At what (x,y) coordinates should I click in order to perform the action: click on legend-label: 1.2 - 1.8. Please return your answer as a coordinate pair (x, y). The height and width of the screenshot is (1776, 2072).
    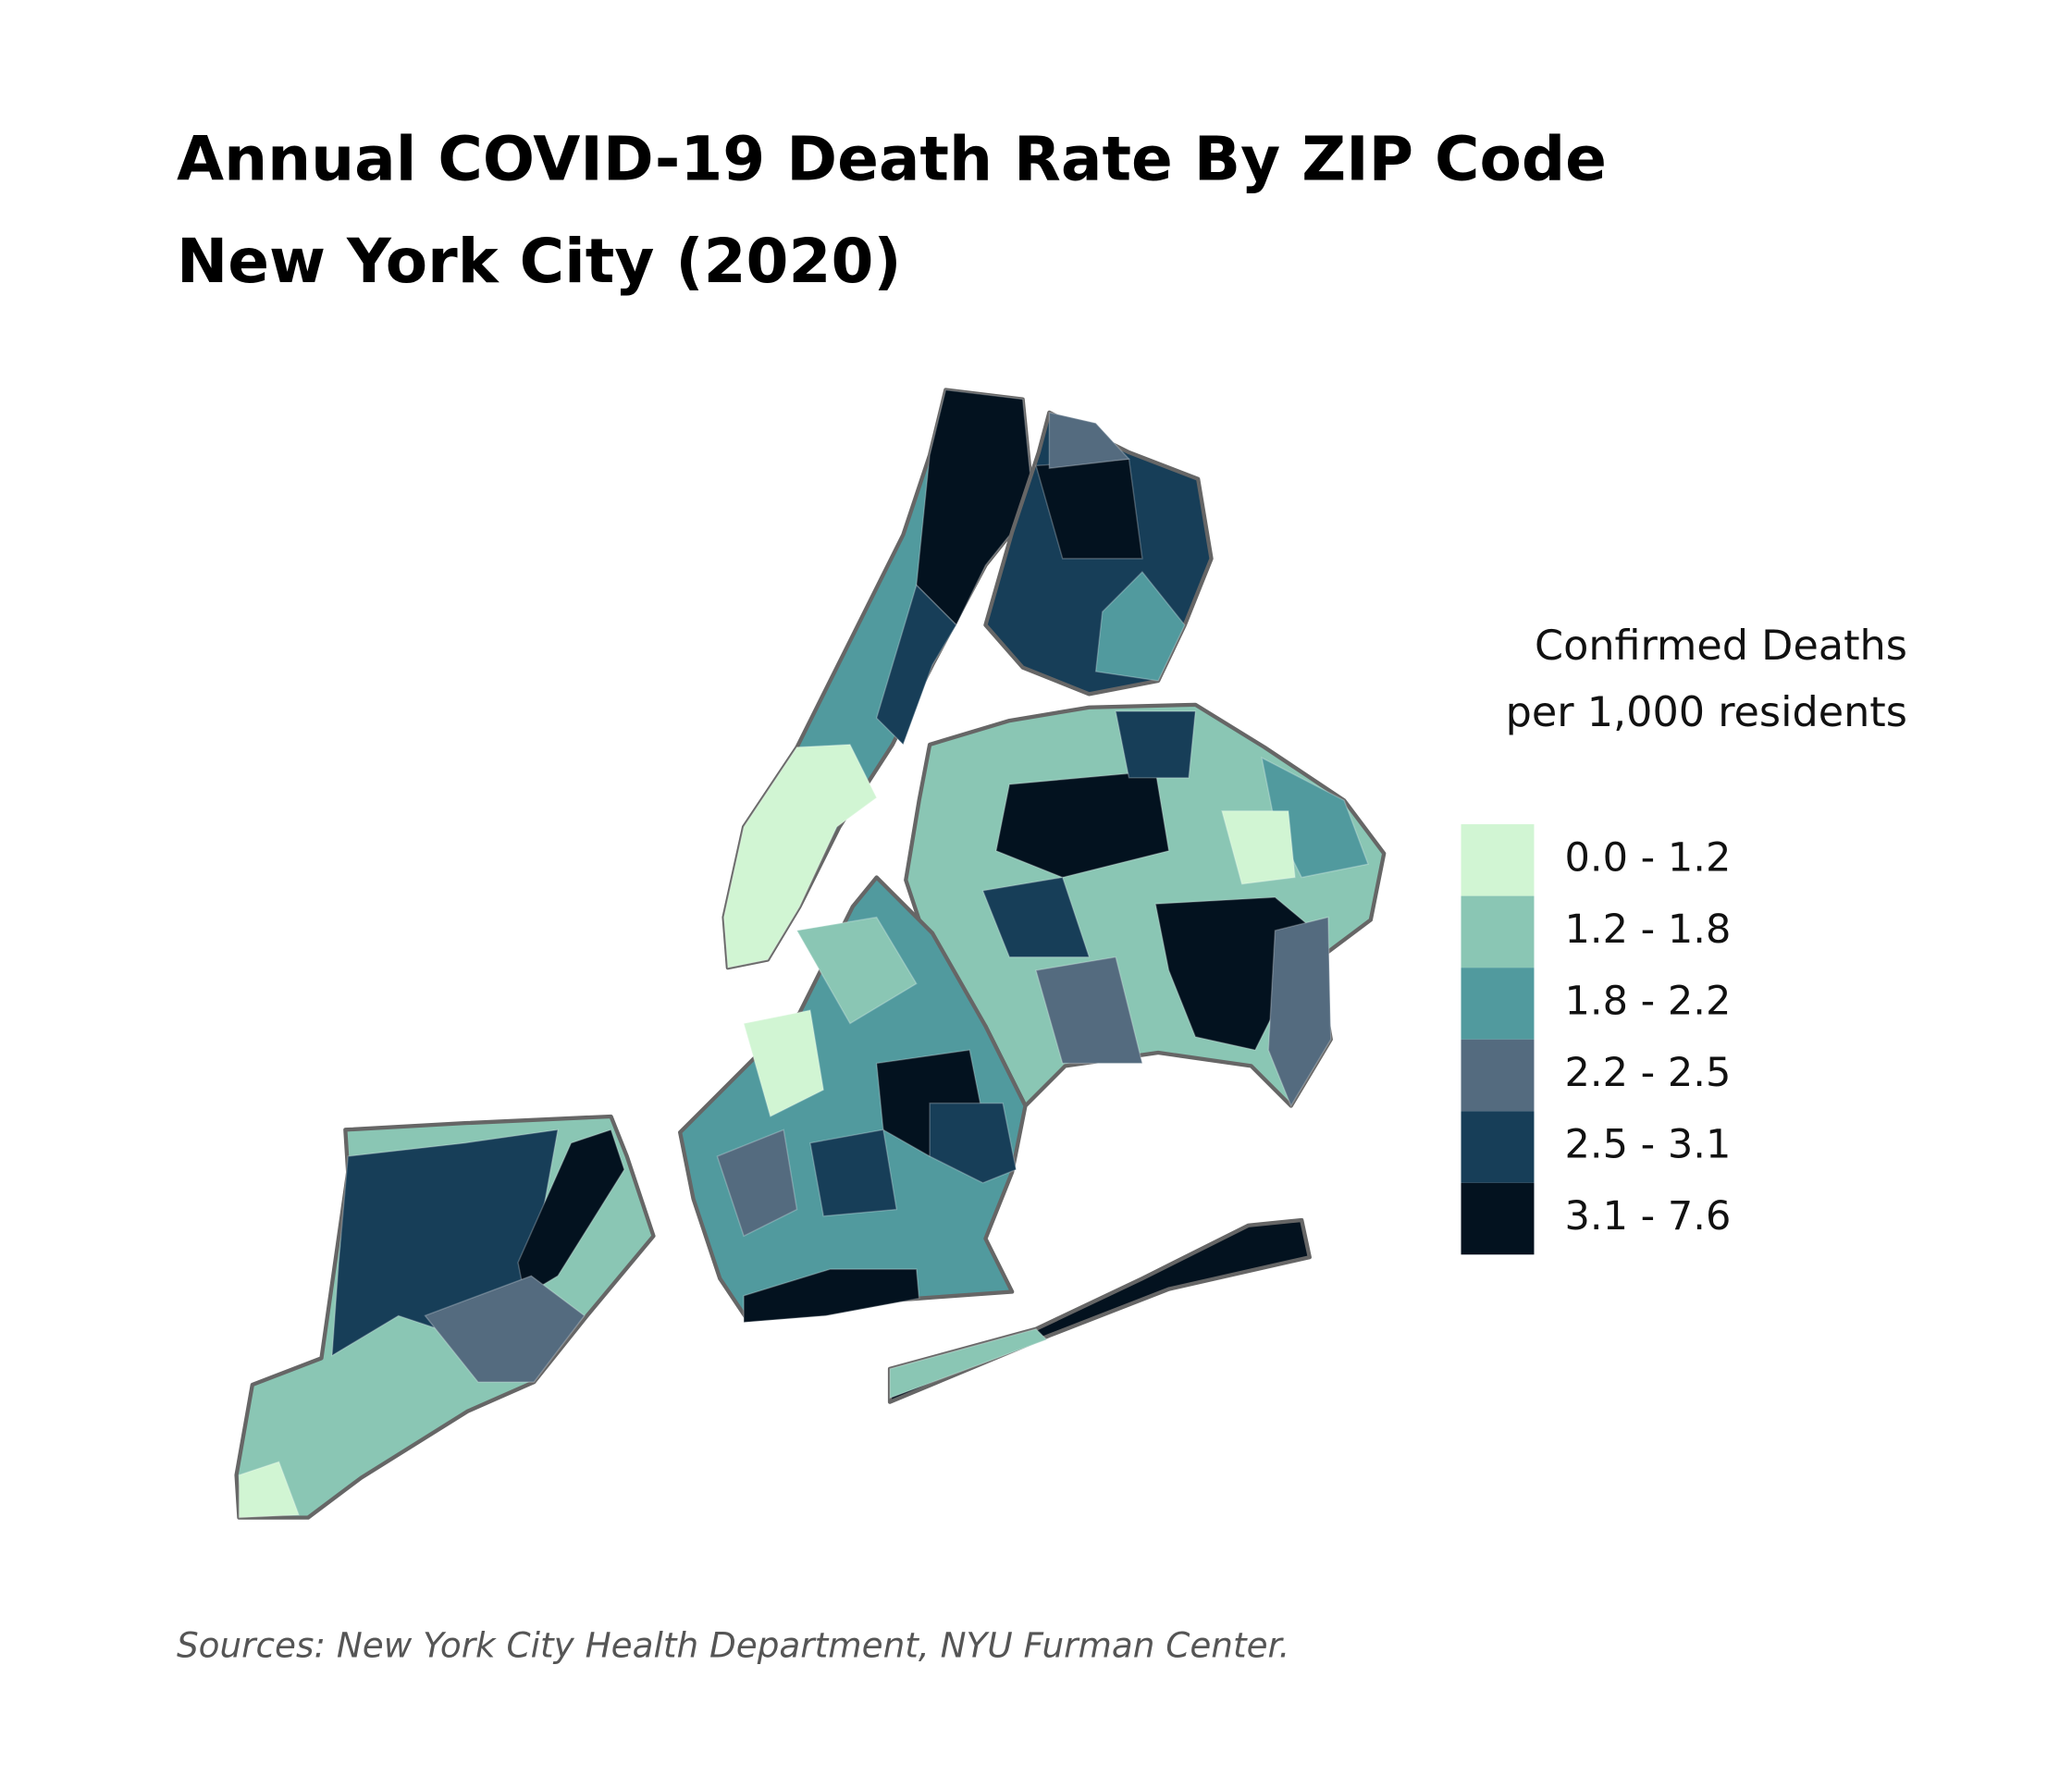
    Looking at the image, I should click on (1648, 930).